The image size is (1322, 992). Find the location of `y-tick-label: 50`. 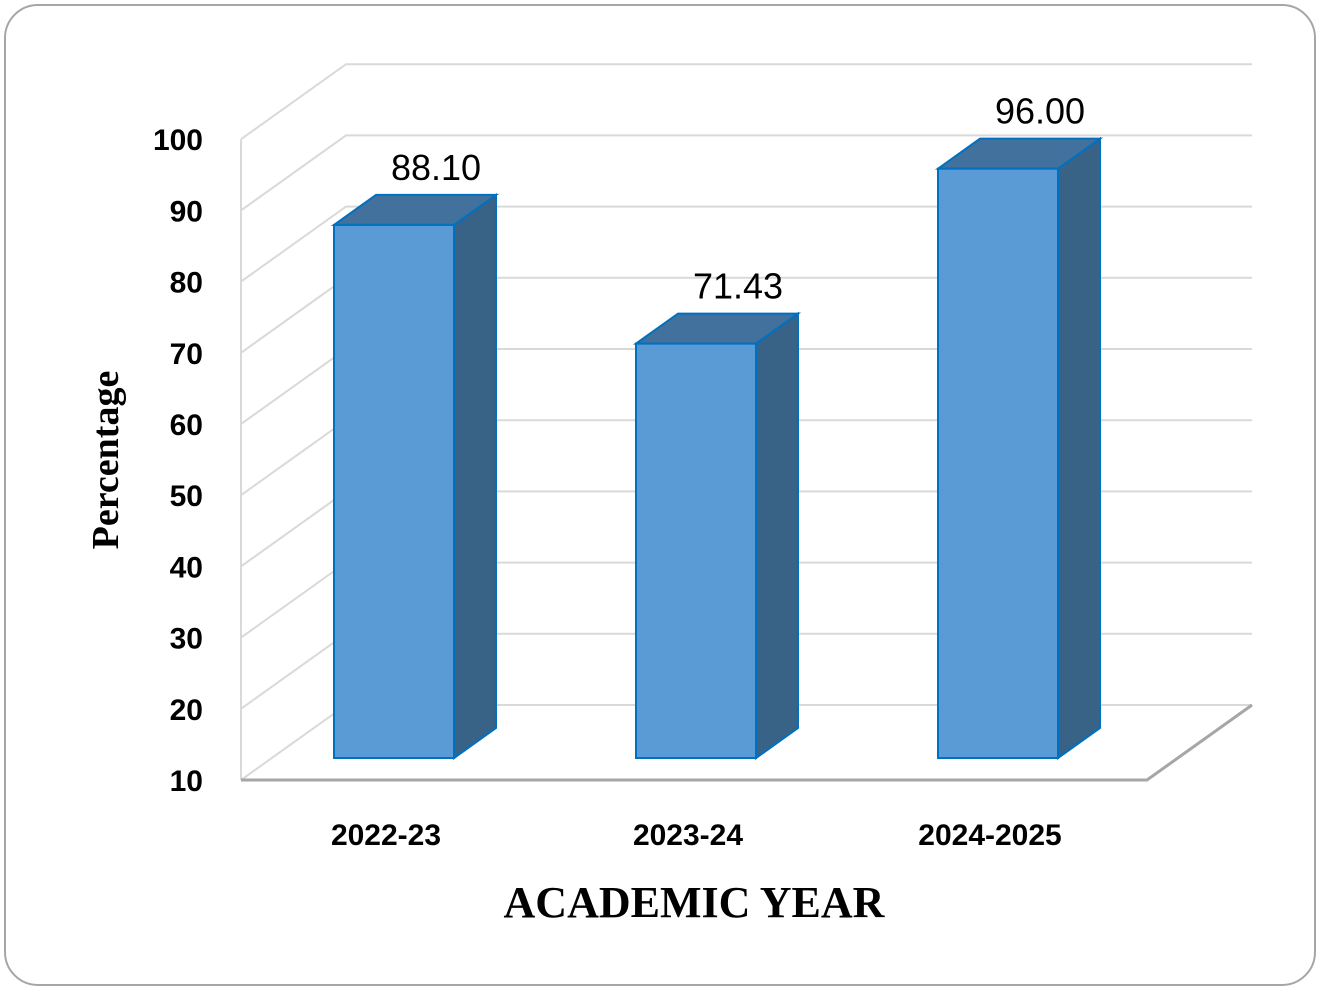

y-tick-label: 50 is located at coordinates (186, 496).